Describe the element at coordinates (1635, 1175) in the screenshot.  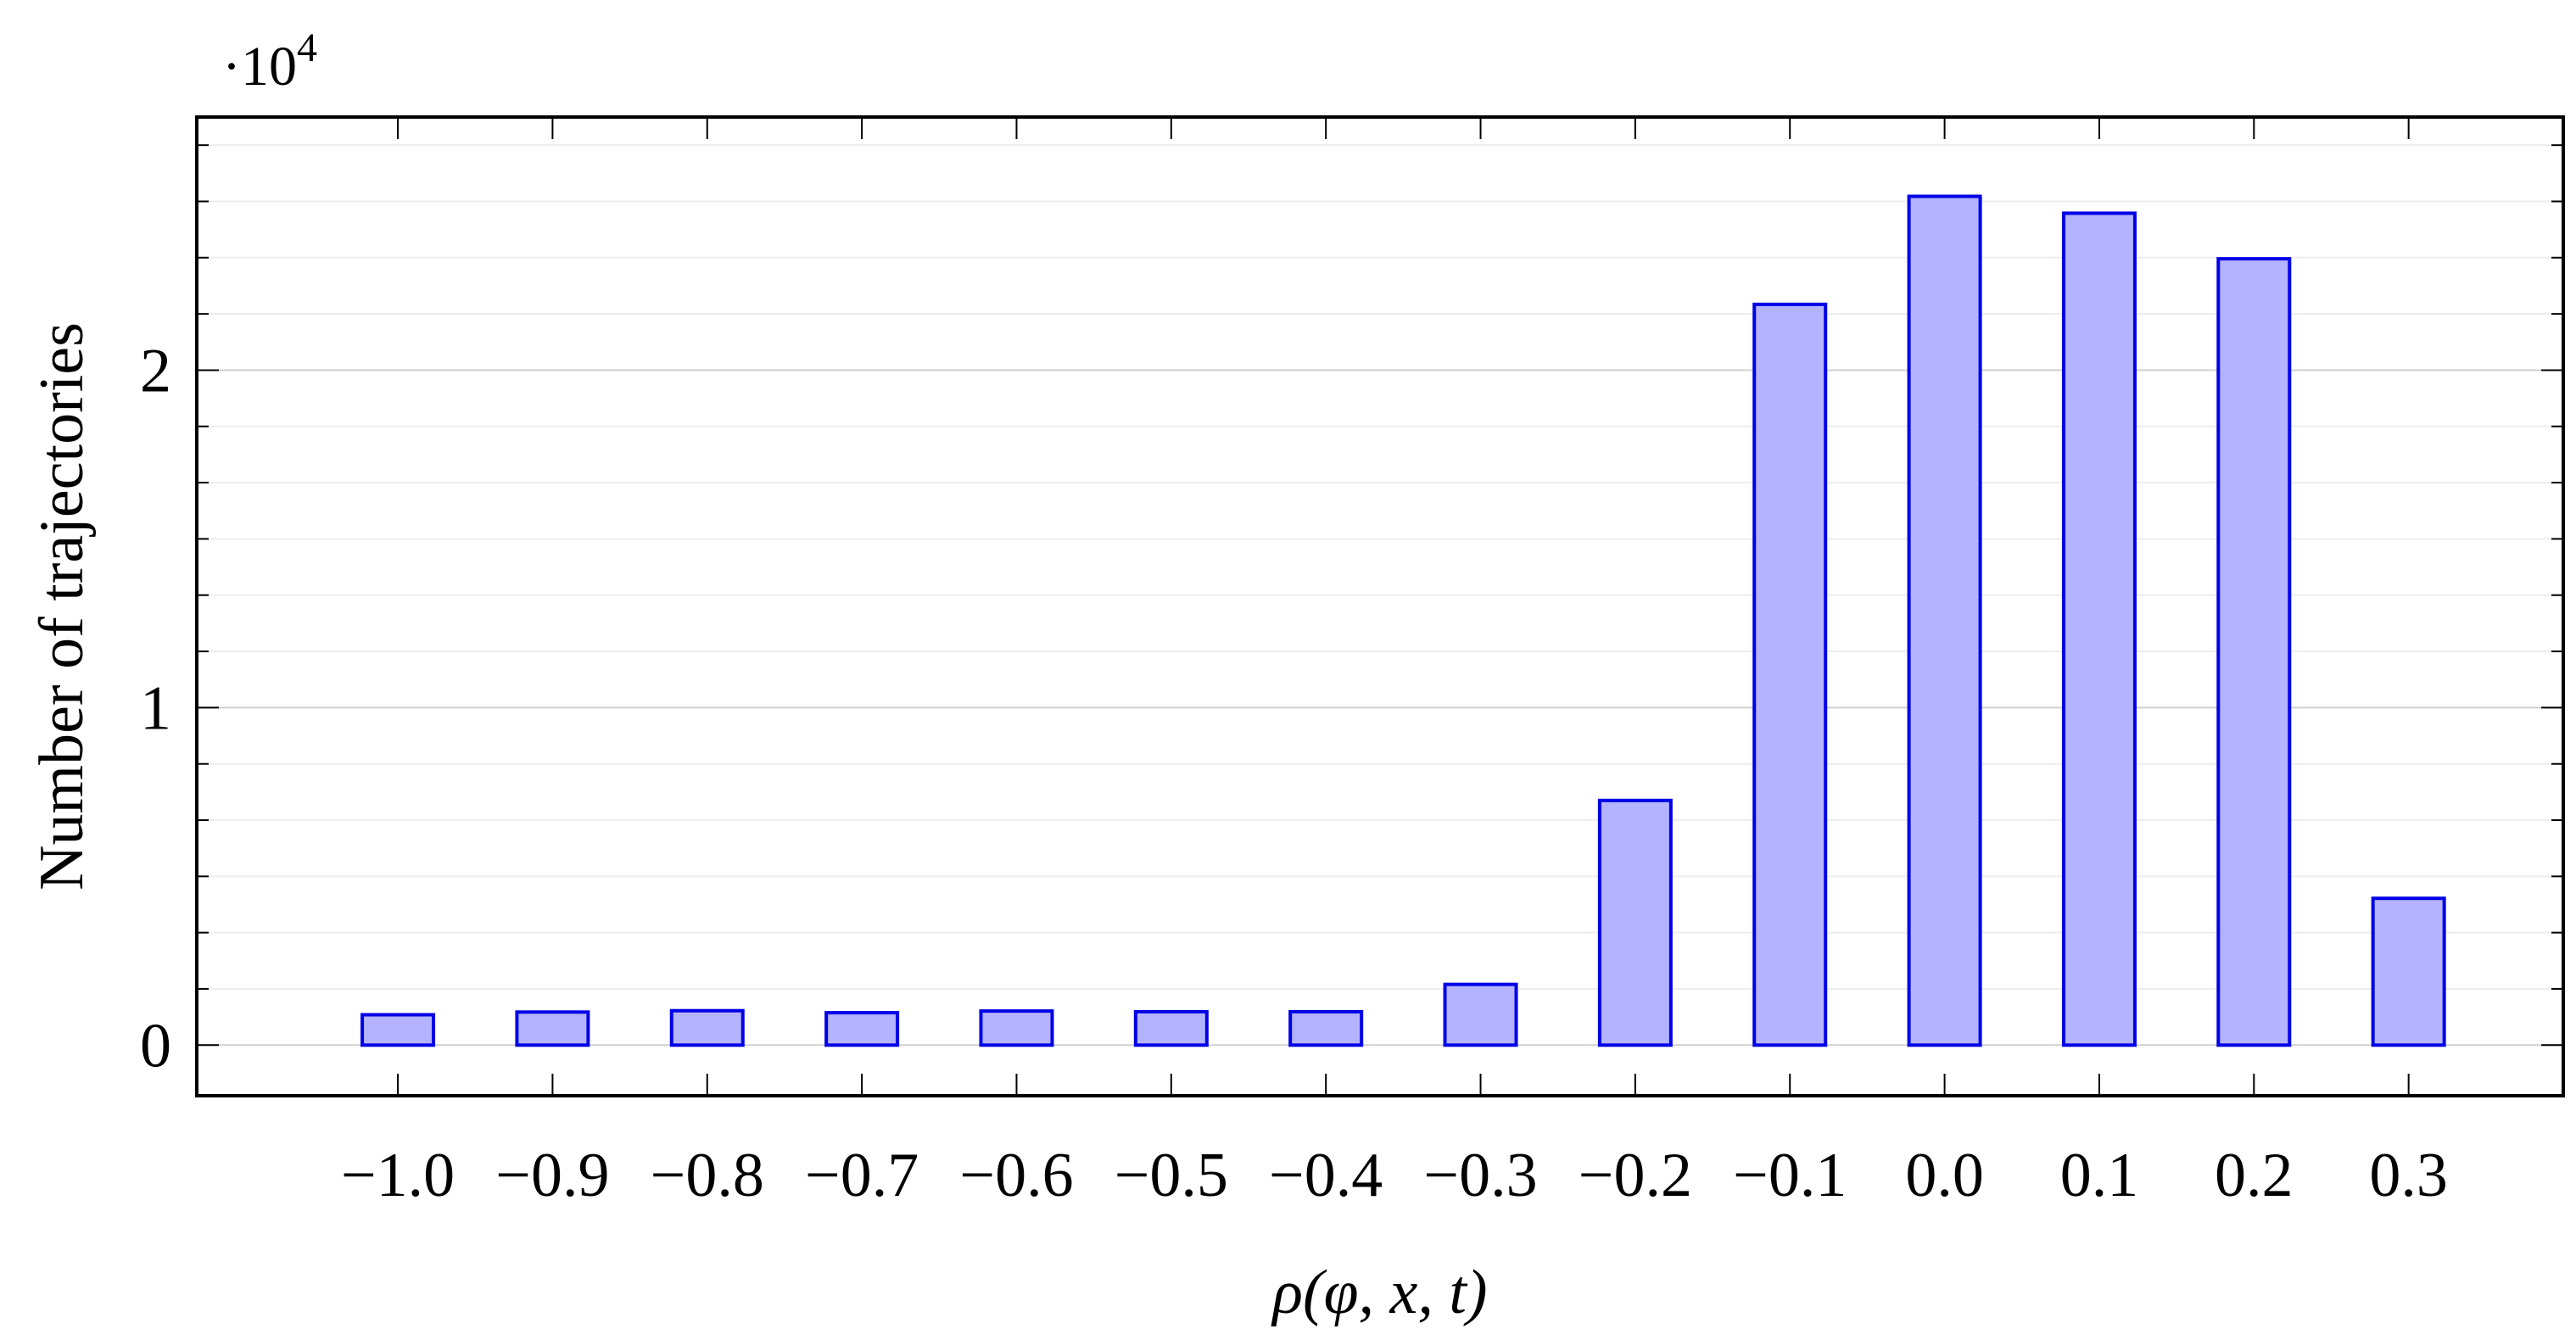
I see `x-tick-label: −0.2` at that location.